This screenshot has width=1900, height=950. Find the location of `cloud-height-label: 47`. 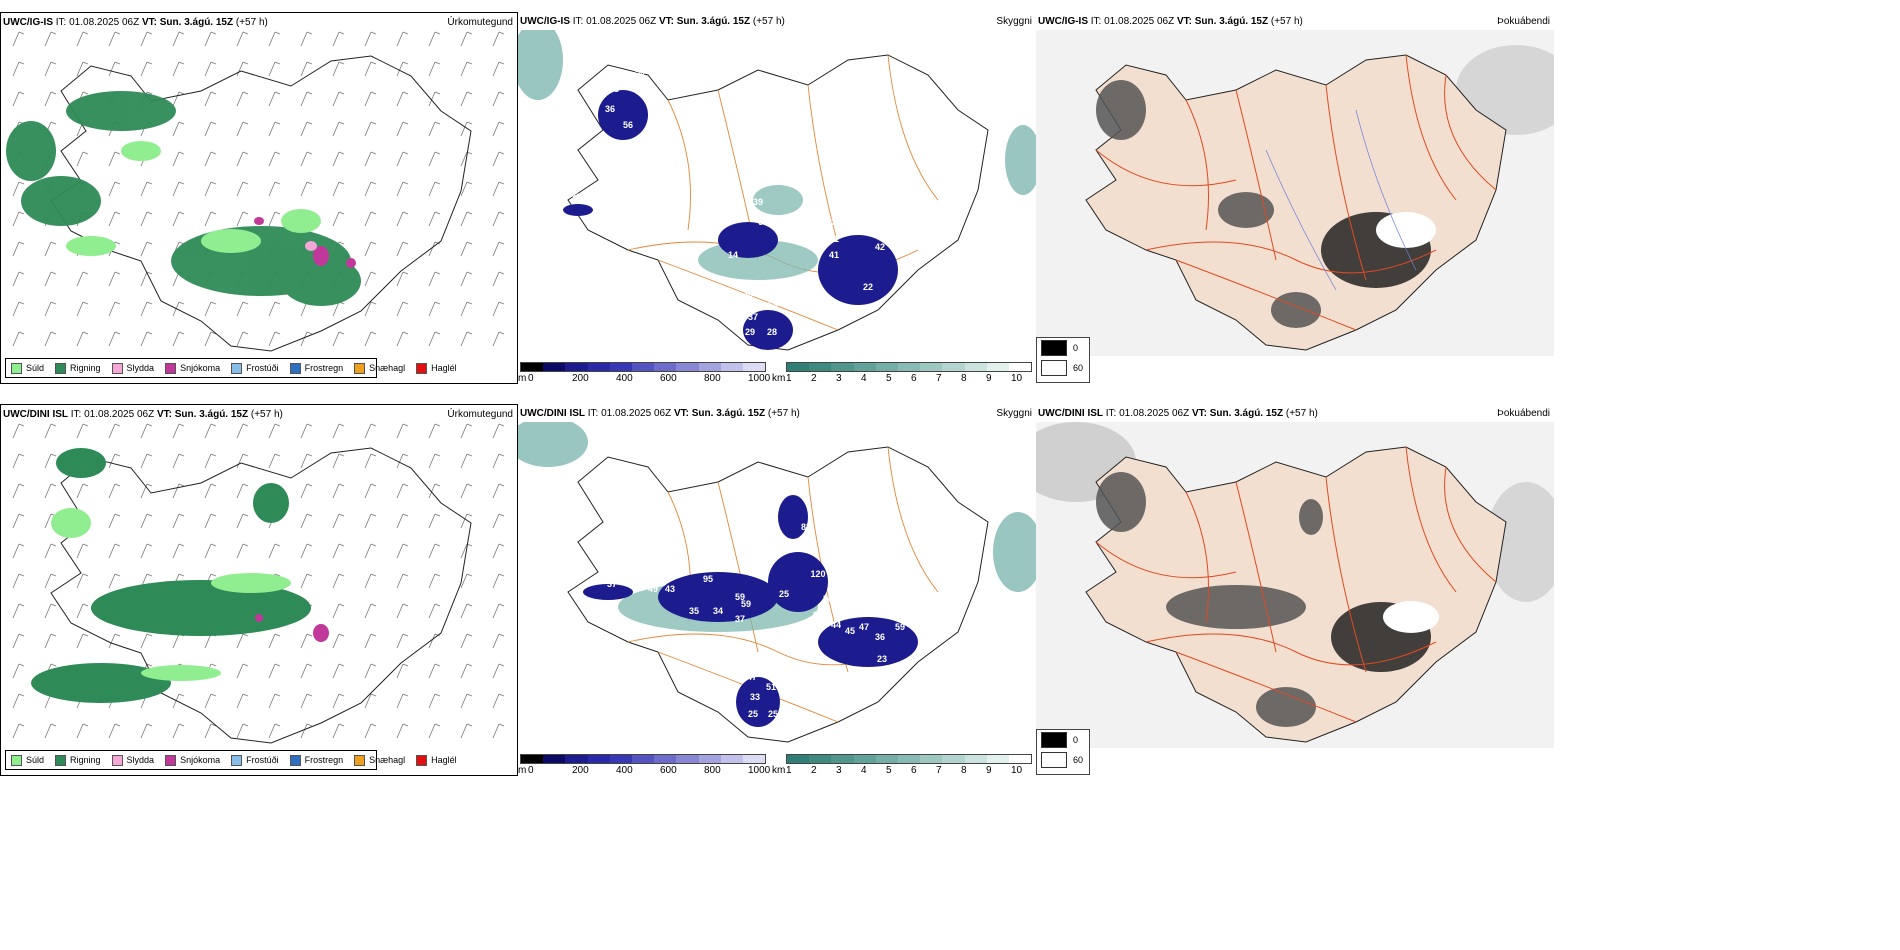

cloud-height-label: 47 is located at coordinates (752, 677).